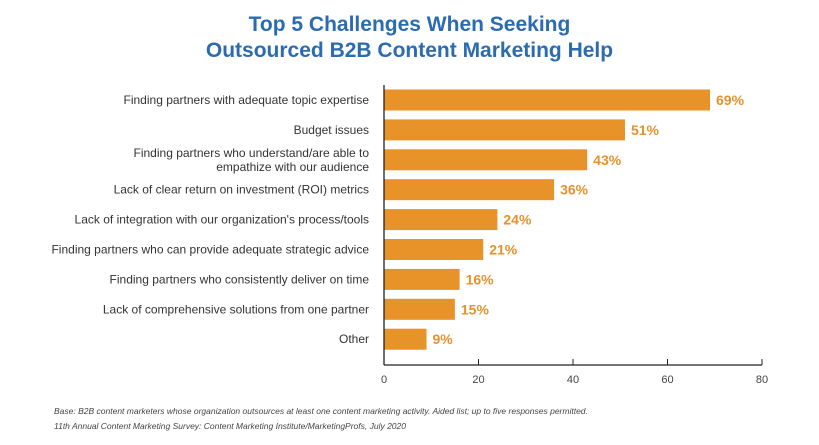 The height and width of the screenshot is (445, 819). I want to click on data-label: 24%, so click(517, 220).